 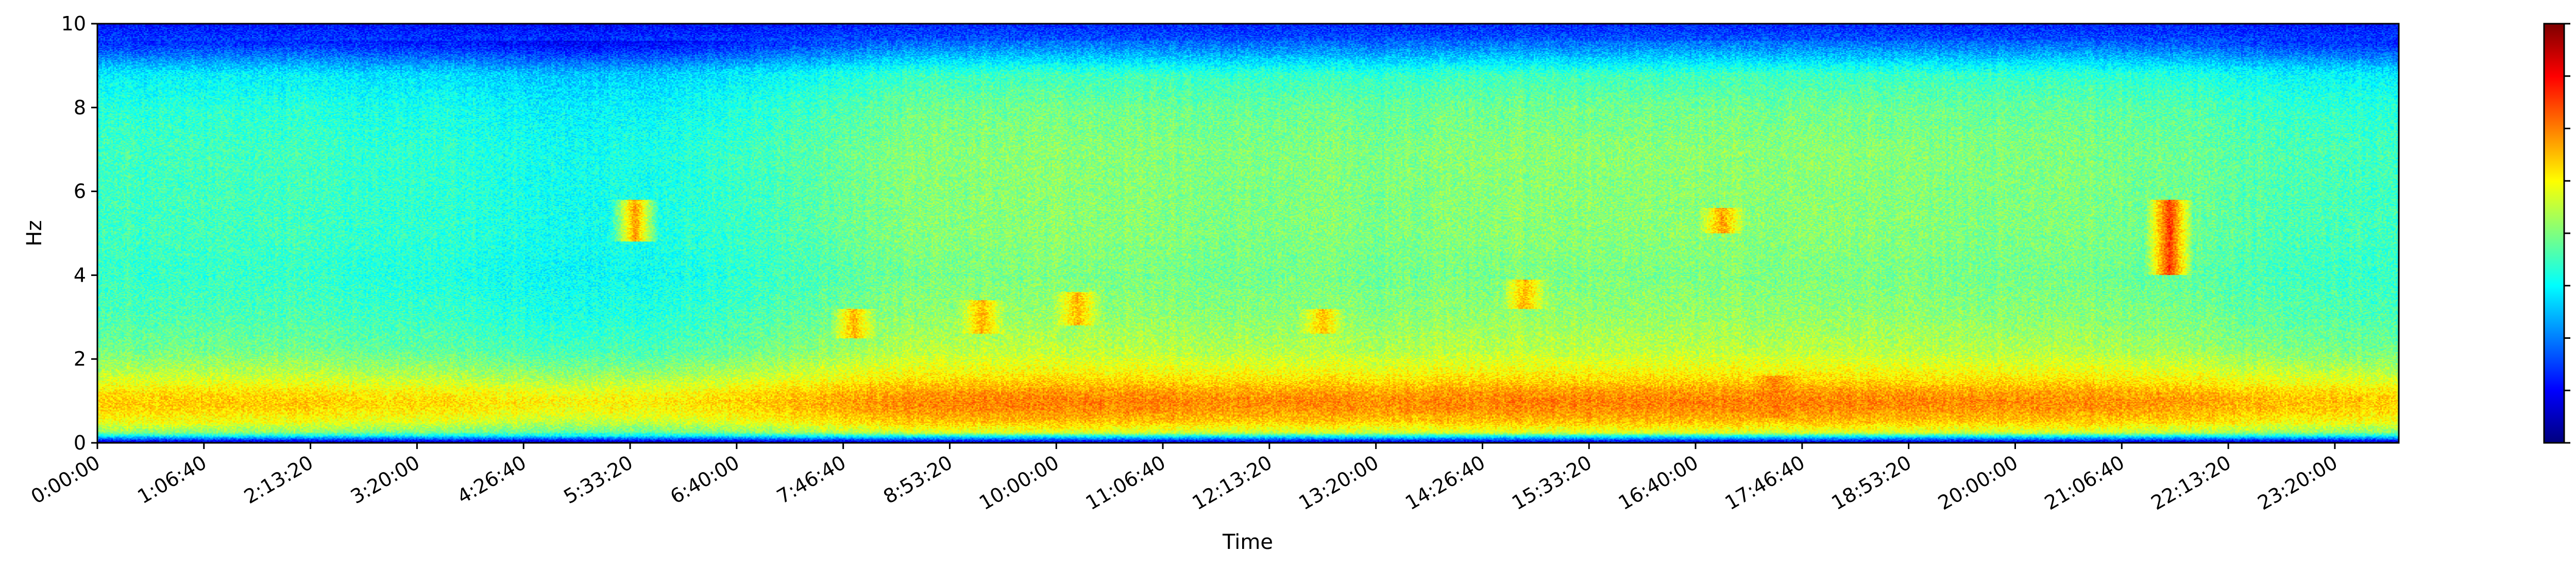 What do you see at coordinates (917, 479) in the screenshot?
I see `x-tick-label: 8:53:20` at bounding box center [917, 479].